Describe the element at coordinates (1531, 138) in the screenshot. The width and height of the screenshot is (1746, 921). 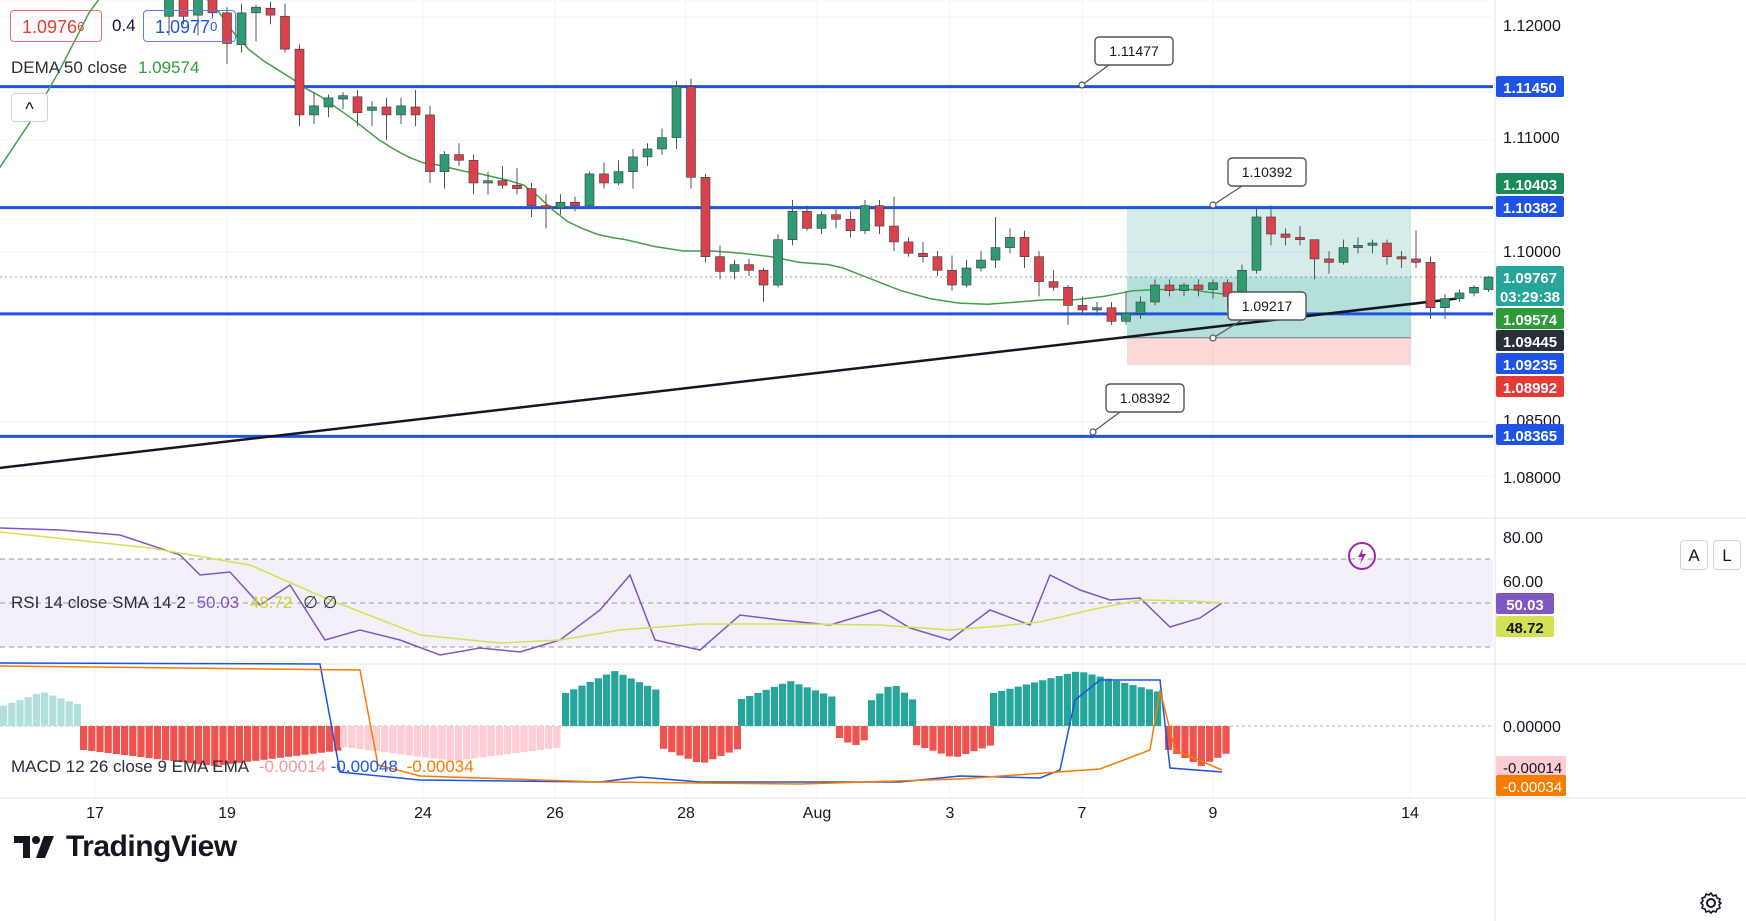
I see `price-tick: 1.11000` at that location.